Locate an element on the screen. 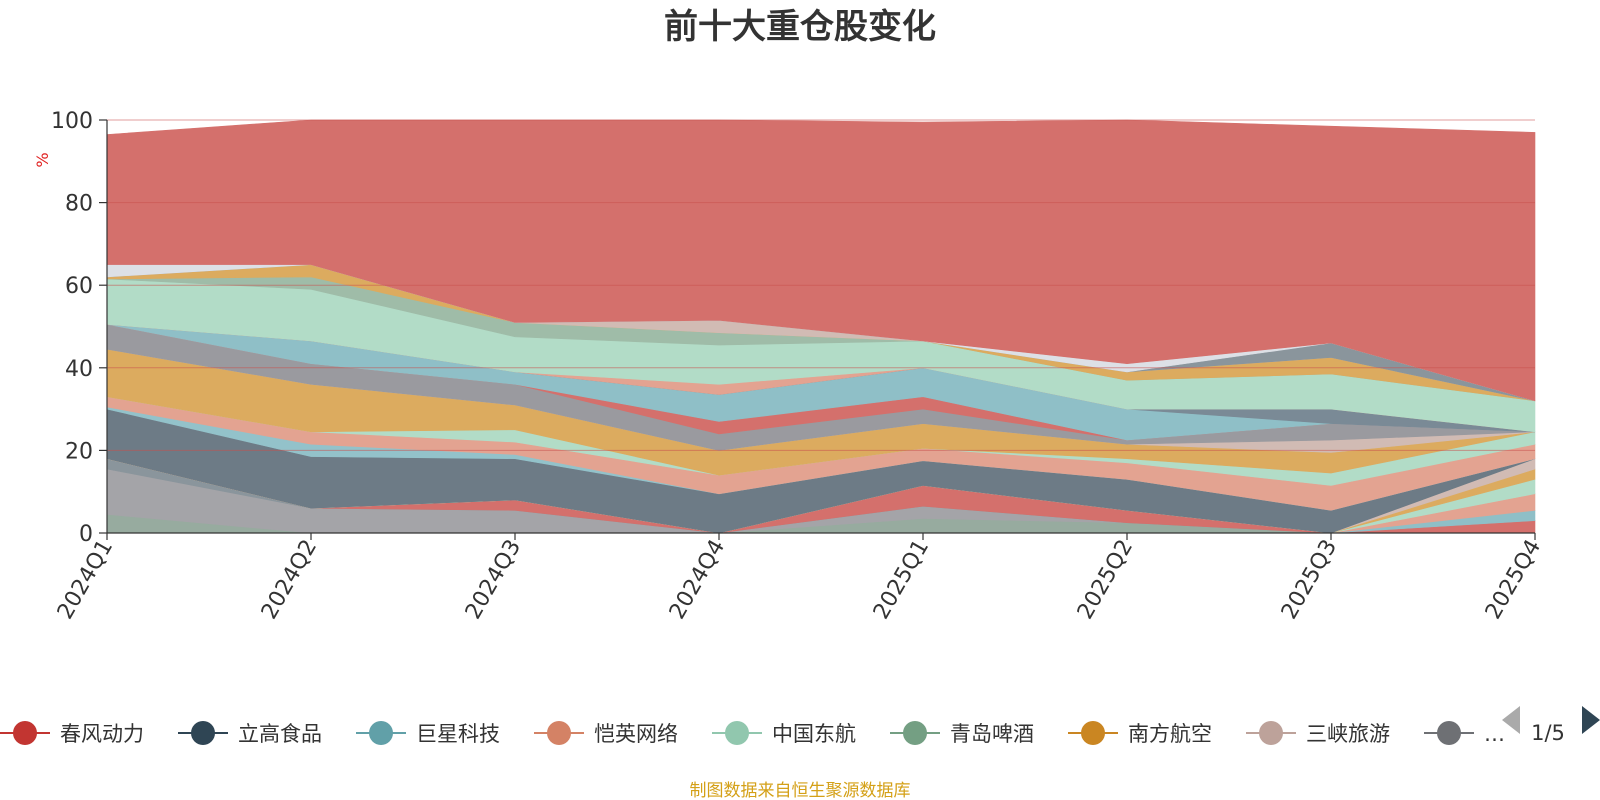 The image size is (1600, 800). y-axis-ticks: 0 20 40 60 80 100 is located at coordinates (79, 328).